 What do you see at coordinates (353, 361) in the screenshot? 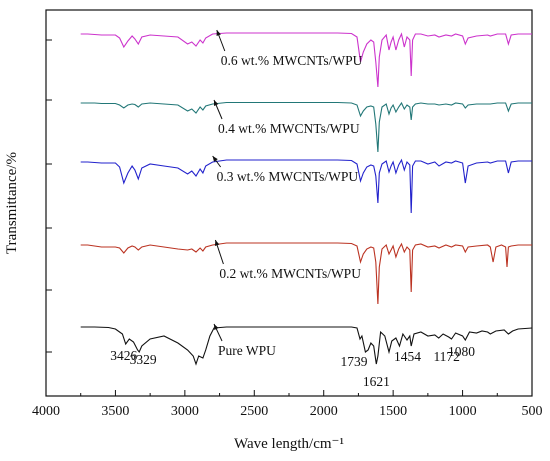
I see `peak-label-1739: 1739` at bounding box center [353, 361].